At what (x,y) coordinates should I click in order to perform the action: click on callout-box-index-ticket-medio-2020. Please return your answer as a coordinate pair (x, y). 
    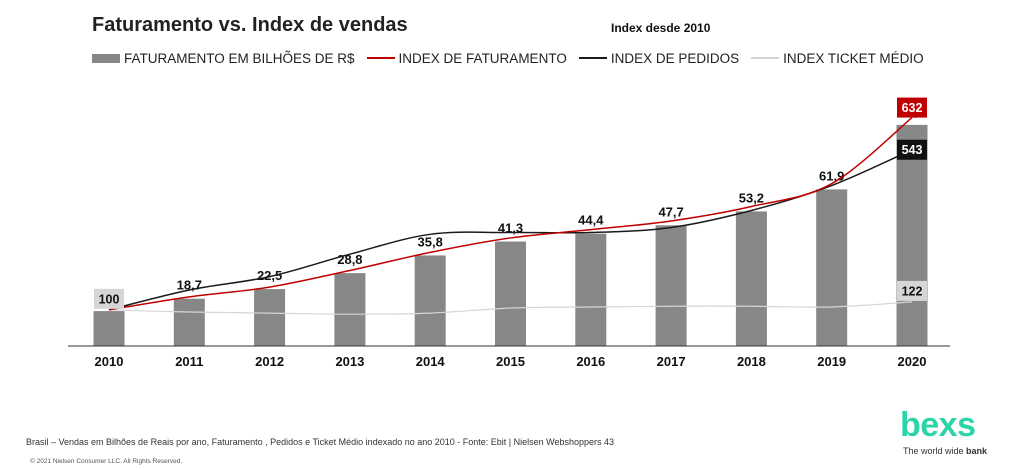
    Looking at the image, I should click on (912, 290).